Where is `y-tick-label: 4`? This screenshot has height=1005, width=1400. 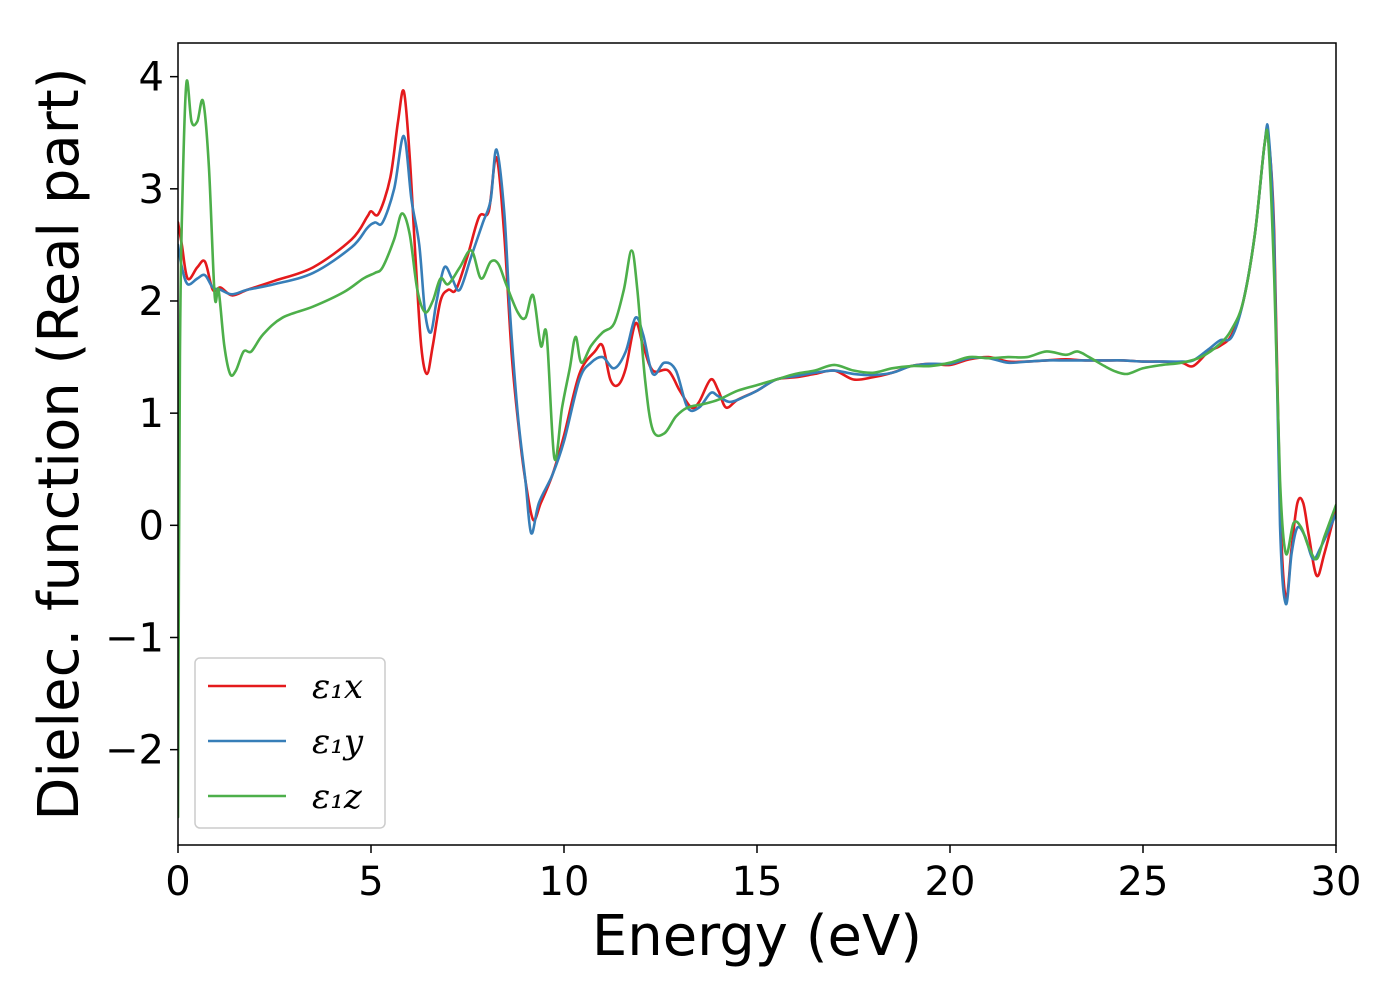
y-tick-label: 4 is located at coordinates (151, 78).